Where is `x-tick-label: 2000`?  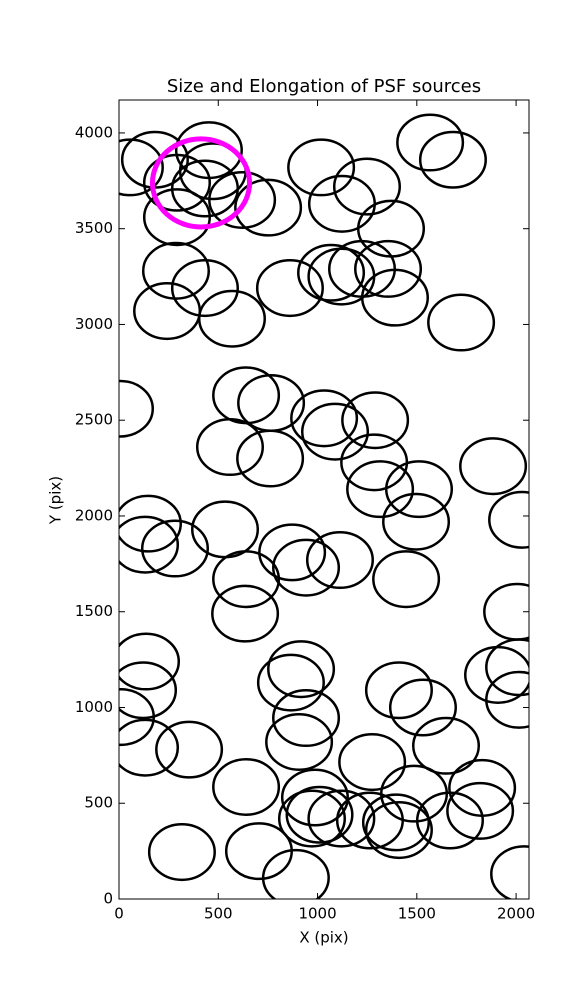 x-tick-label: 2000 is located at coordinates (516, 914).